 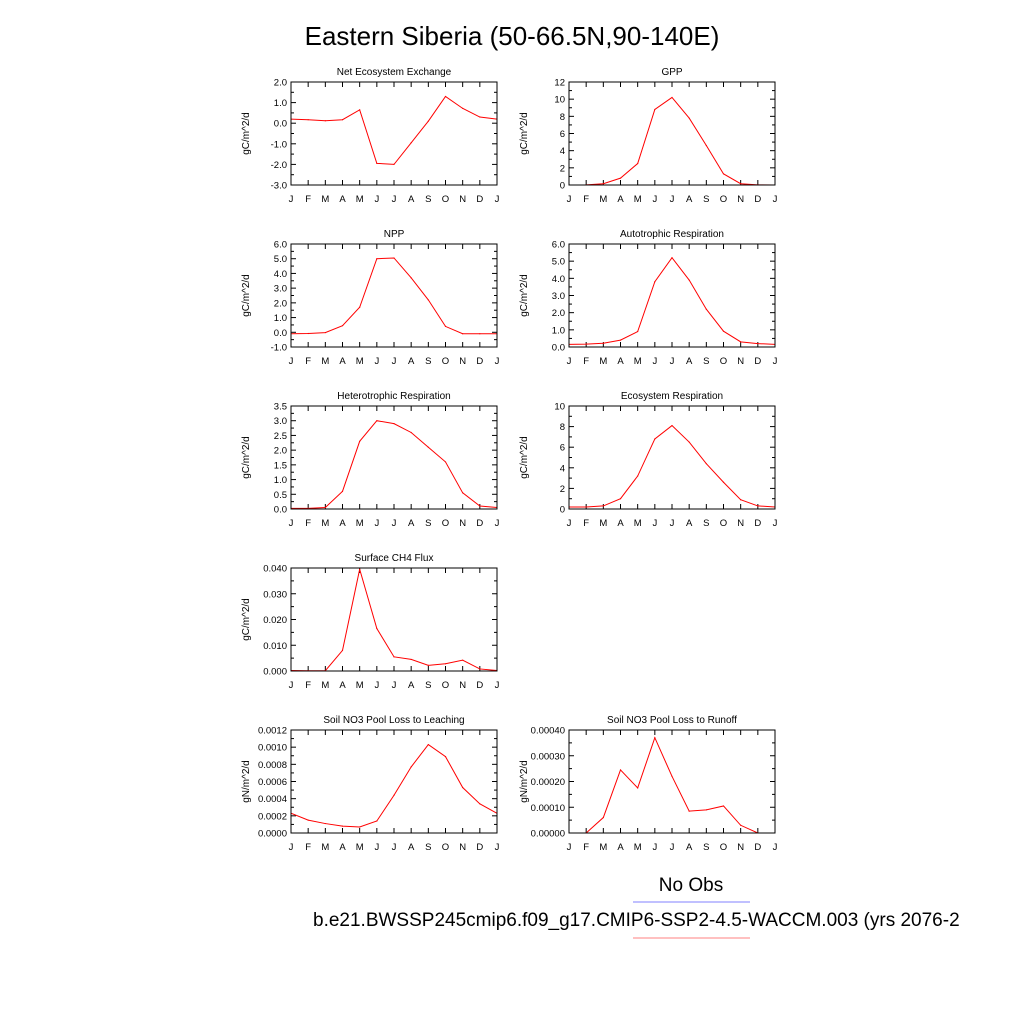 I want to click on panel-title: Soil NO3 Pool Loss to Runoff, so click(x=672, y=720).